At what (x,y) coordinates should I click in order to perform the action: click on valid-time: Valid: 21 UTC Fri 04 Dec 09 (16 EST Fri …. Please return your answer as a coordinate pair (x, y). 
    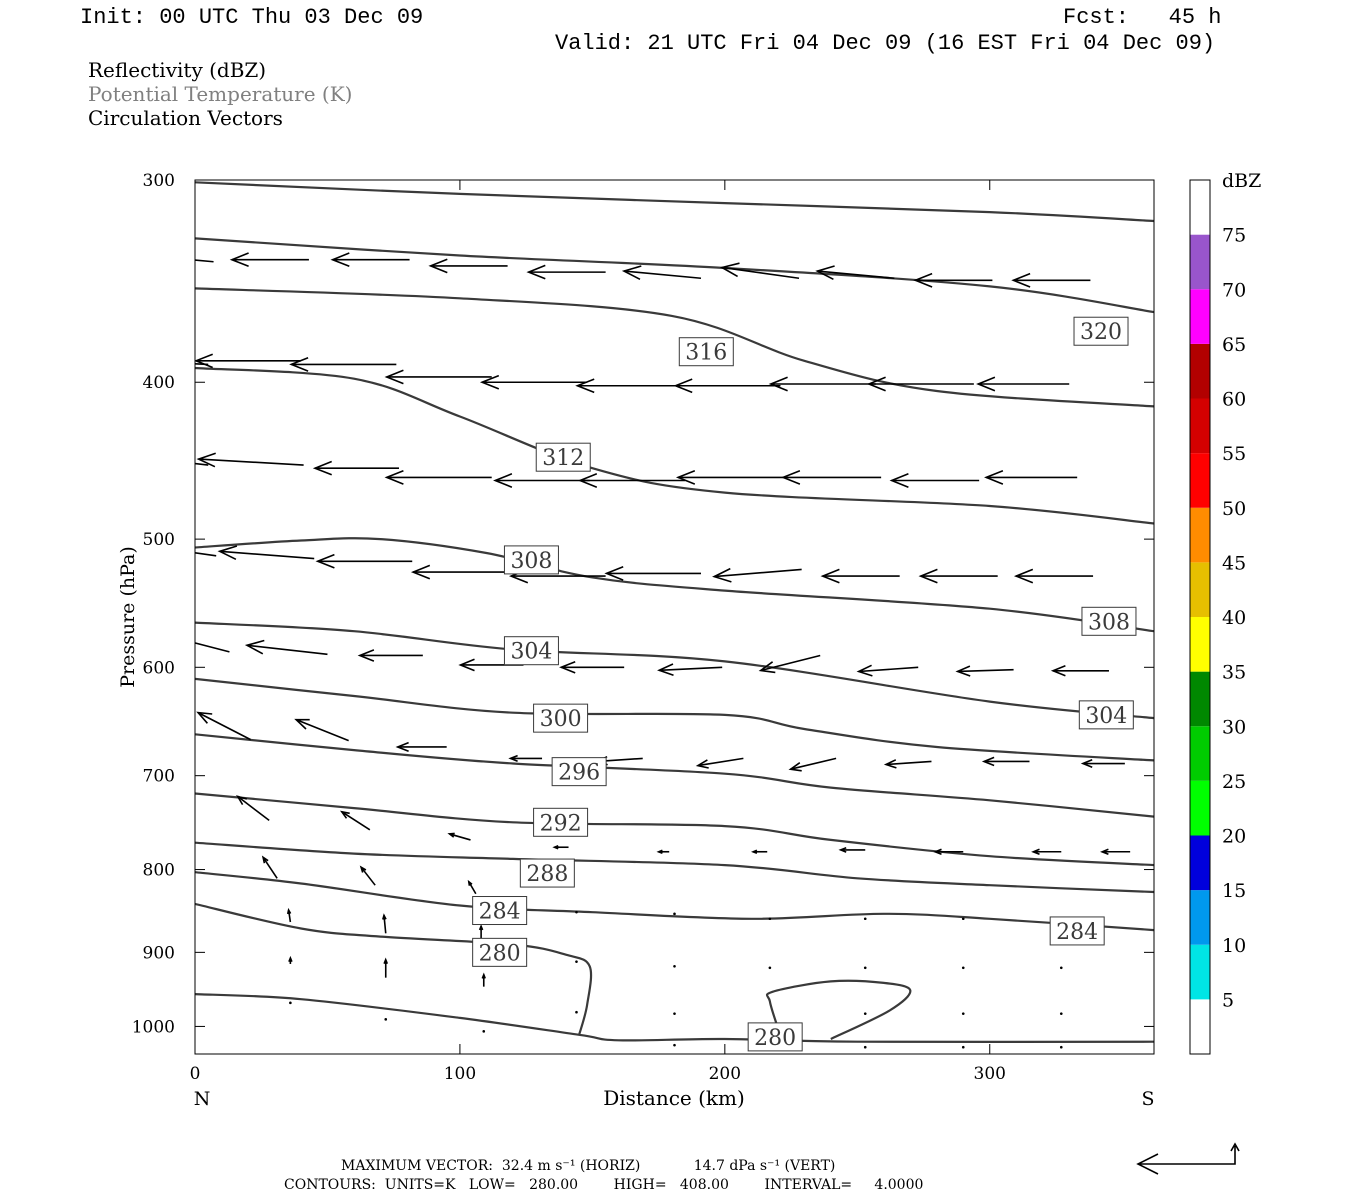
    Looking at the image, I should click on (885, 43).